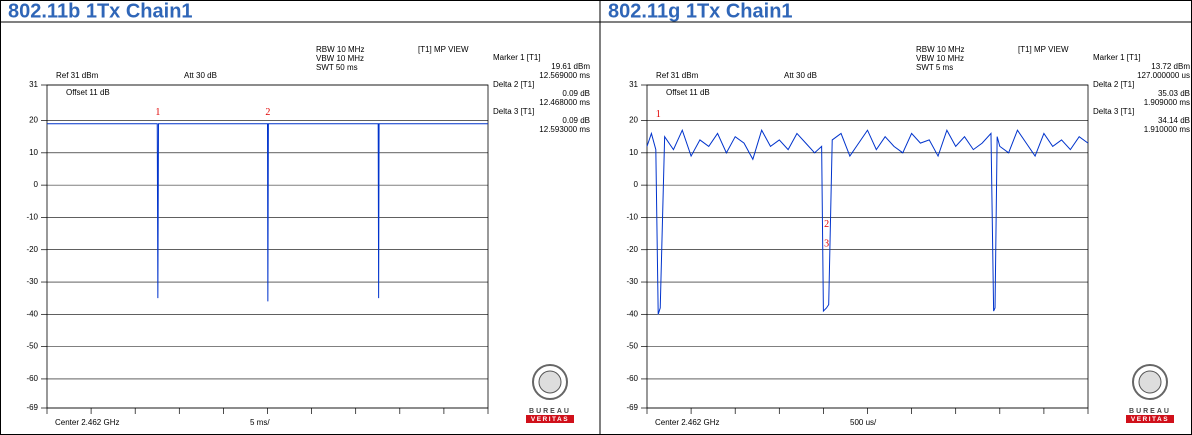  Describe the element at coordinates (564, 75) in the screenshot. I see `marker-info: 12.569000 ms` at that location.